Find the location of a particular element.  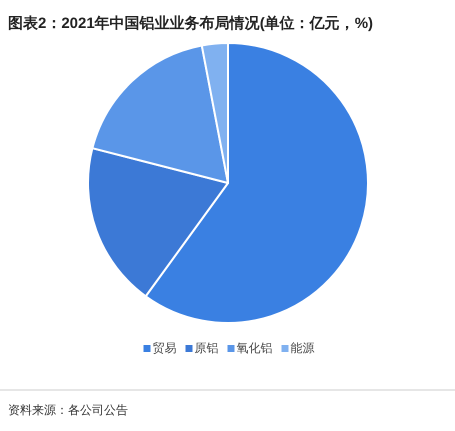

legend-label: 贸易 is located at coordinates (164, 348).